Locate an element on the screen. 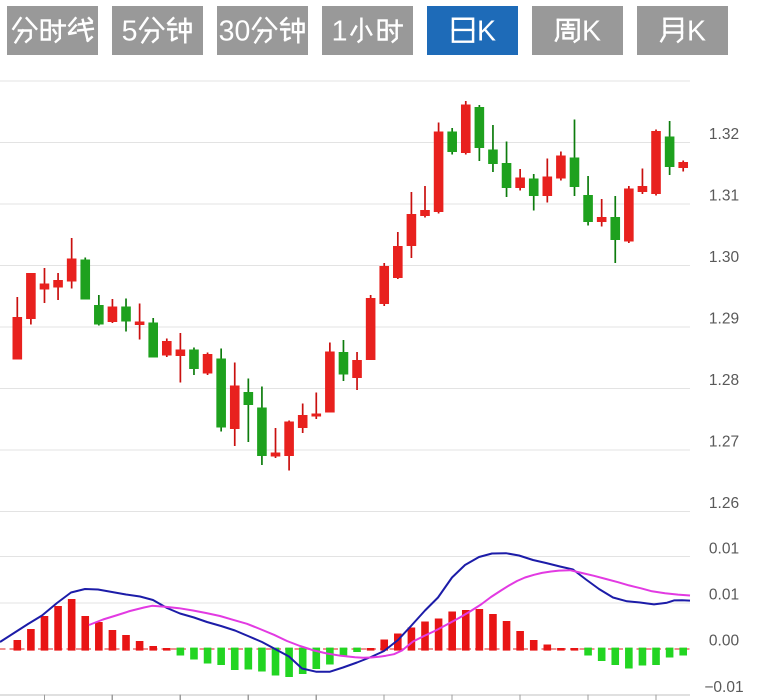  svg-text: 1.31 is located at coordinates (724, 196).